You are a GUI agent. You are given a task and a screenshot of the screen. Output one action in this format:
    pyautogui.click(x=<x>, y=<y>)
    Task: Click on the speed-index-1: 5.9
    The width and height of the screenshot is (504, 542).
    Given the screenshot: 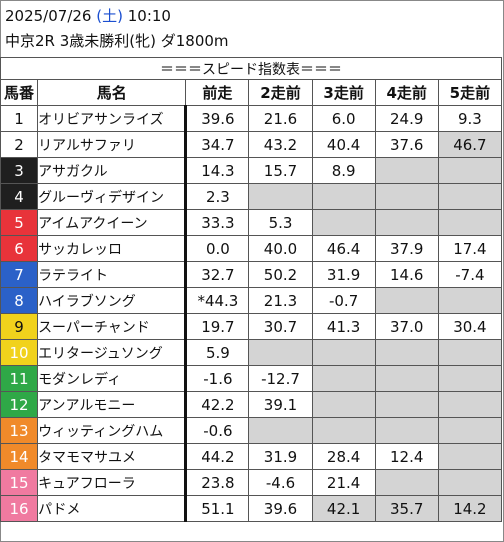 What is the action you would take?
    pyautogui.click(x=217, y=352)
    